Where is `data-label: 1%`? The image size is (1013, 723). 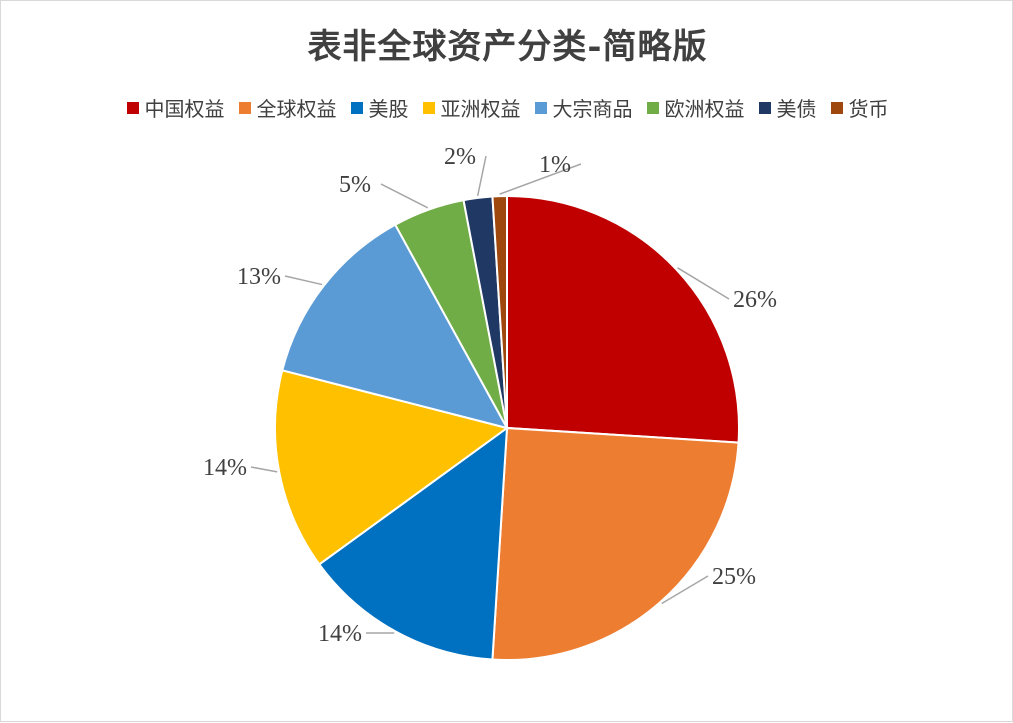
data-label: 1% is located at coordinates (555, 165).